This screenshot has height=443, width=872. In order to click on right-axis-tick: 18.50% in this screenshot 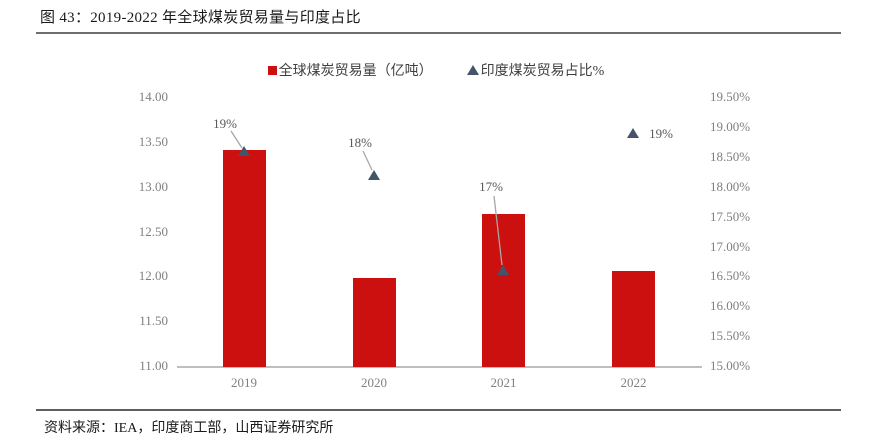, I will do `click(730, 156)`.